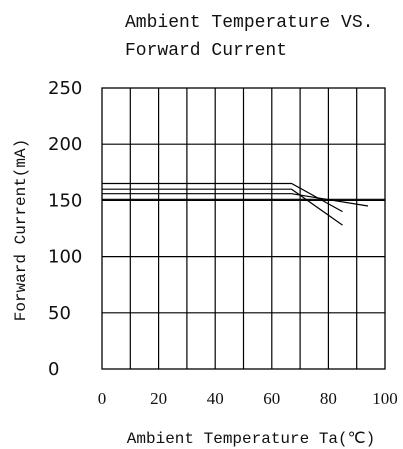  I want to click on chart-title-line-1: Ambient Temperature VS., so click(249, 23).